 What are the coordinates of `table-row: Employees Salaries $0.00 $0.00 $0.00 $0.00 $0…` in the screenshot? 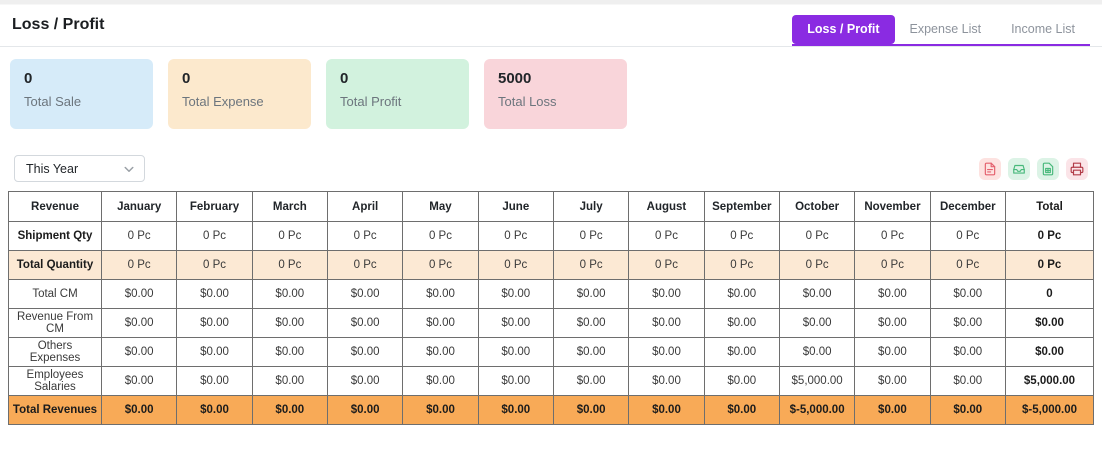 It's located at (551, 381).